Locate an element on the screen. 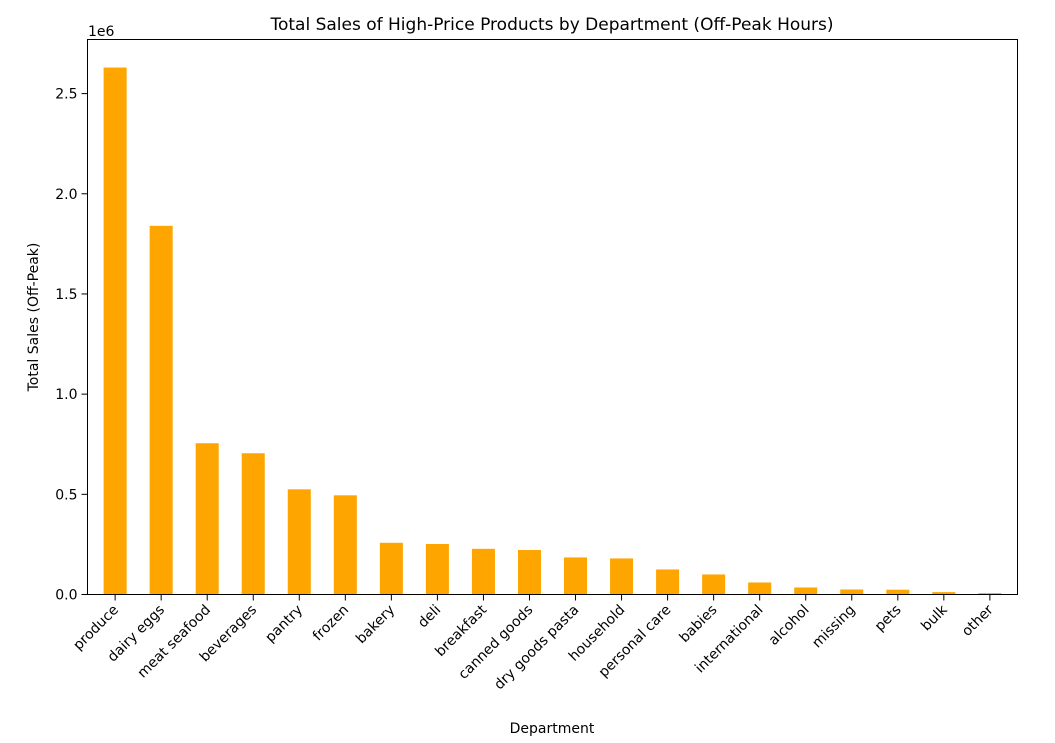 The width and height of the screenshot is (1055, 743). bar-bulk is located at coordinates (944, 593).